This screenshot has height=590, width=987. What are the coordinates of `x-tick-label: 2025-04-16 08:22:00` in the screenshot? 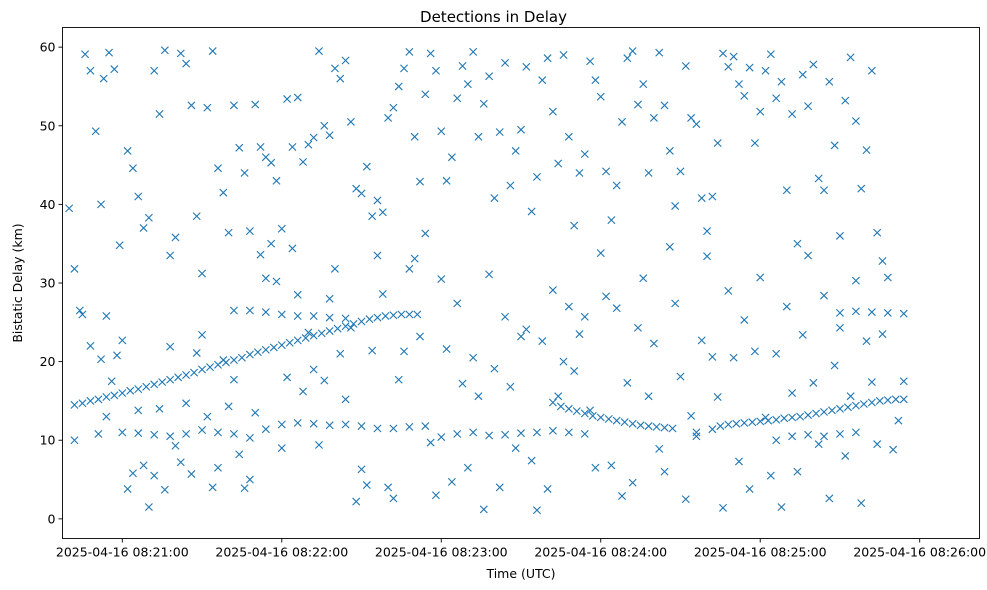 It's located at (281, 552).